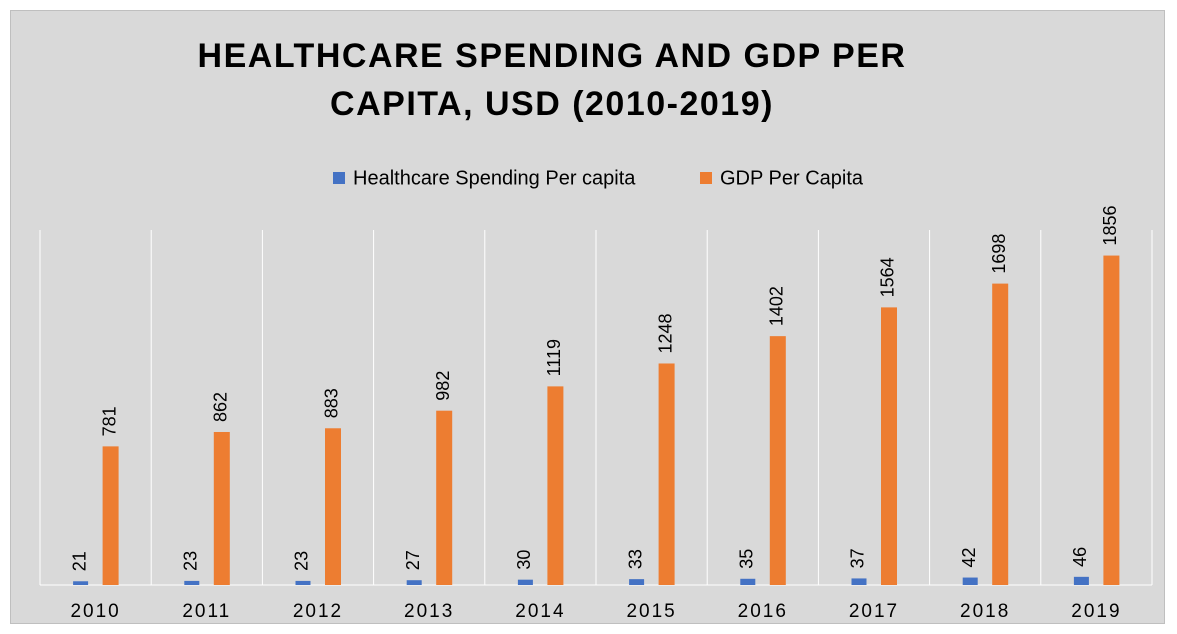  Describe the element at coordinates (1110, 226) in the screenshot. I see `data-label: 1856` at that location.